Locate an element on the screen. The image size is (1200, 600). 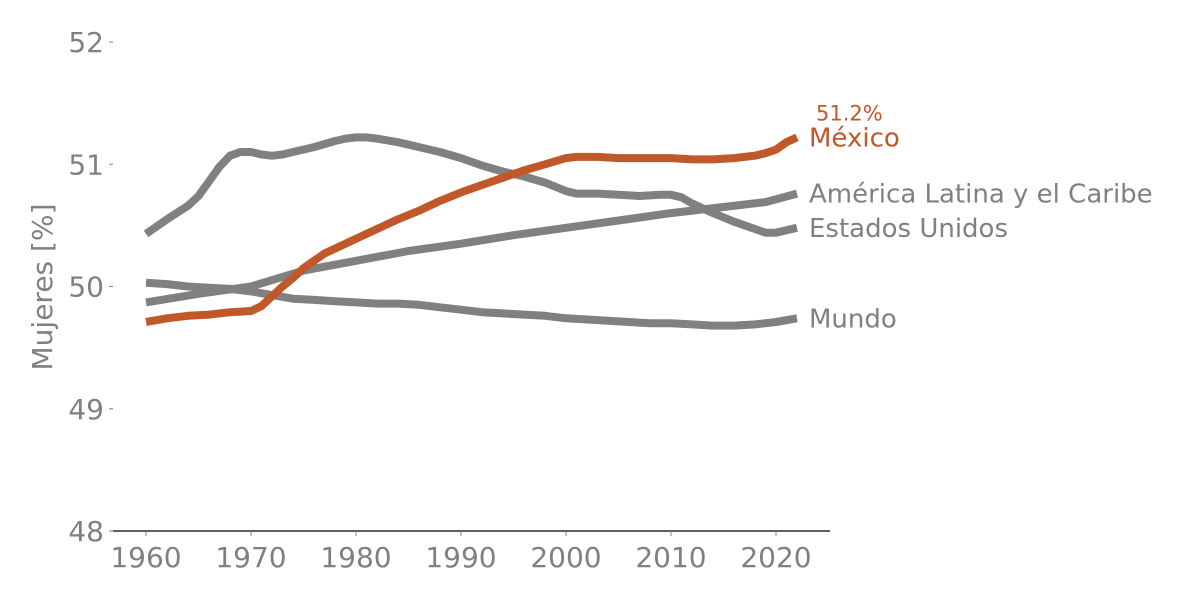
series-line-estados-unidos is located at coordinates (470, 185).